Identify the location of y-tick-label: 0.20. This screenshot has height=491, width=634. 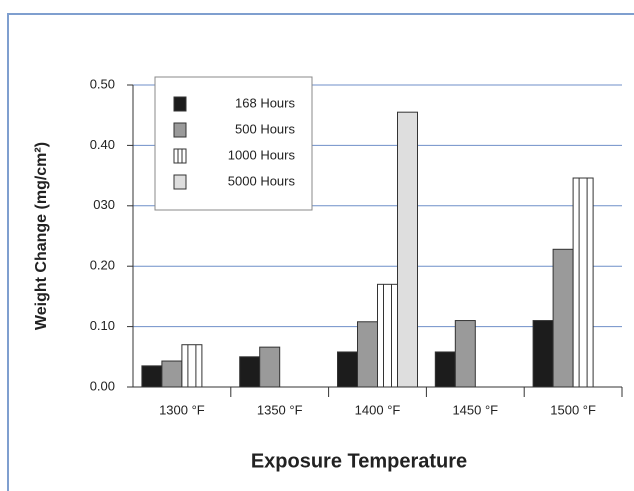
(102, 265).